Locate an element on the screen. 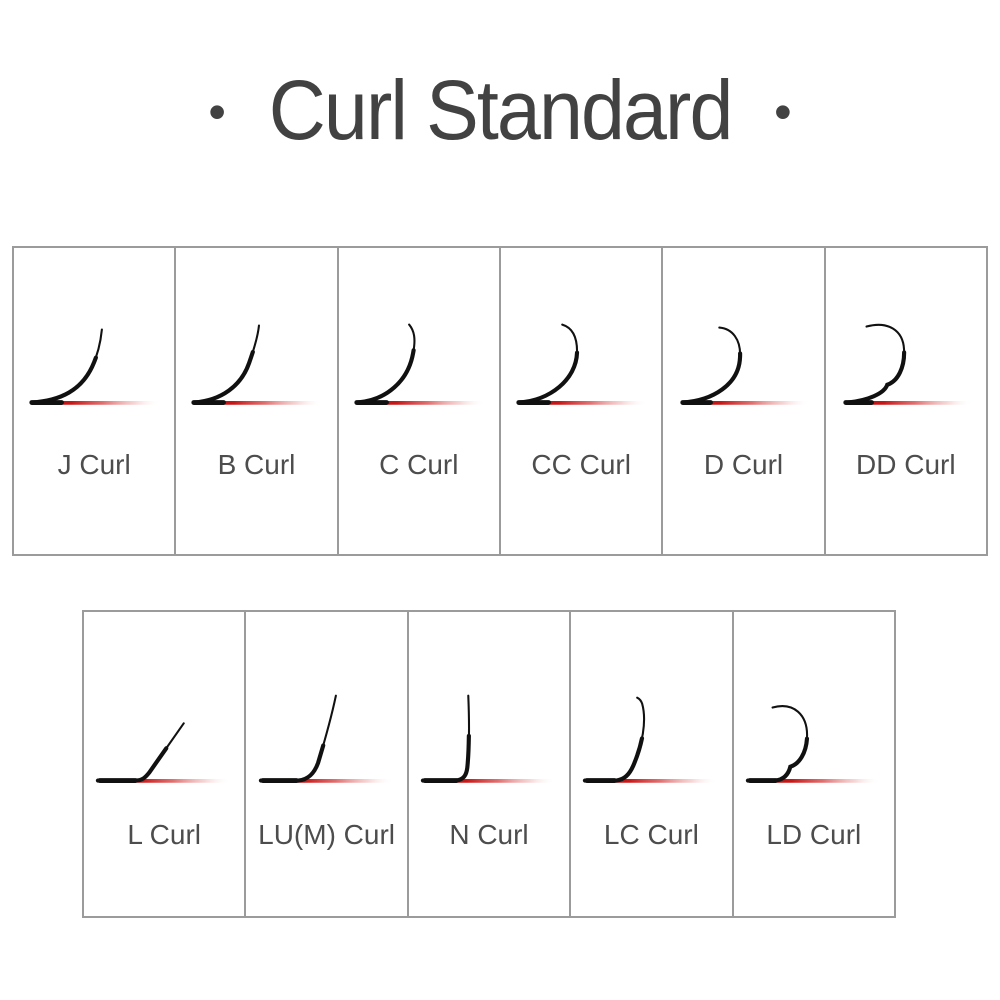  j-curl-lash-icon is located at coordinates (95, 366).